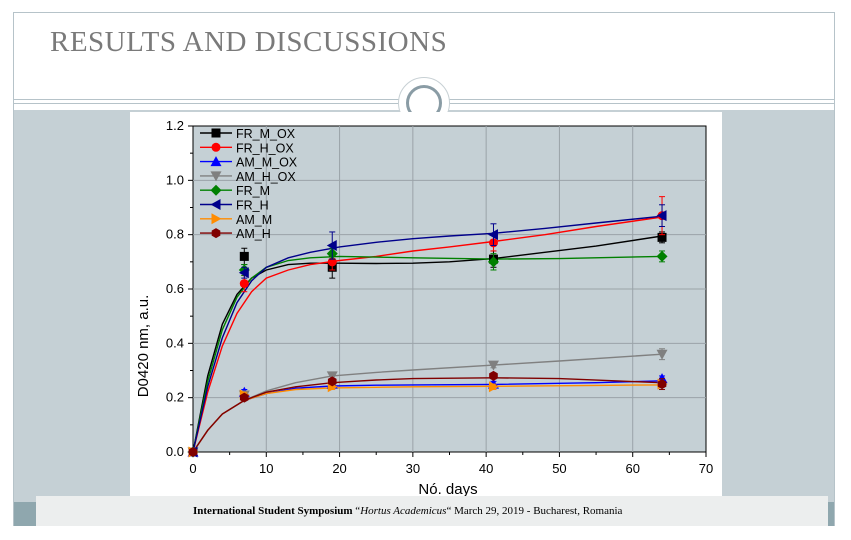 This screenshot has height=540, width=851. Describe the element at coordinates (266, 134) in the screenshot. I see `legend-label-fr-m-ox: FR_M_OX` at that location.